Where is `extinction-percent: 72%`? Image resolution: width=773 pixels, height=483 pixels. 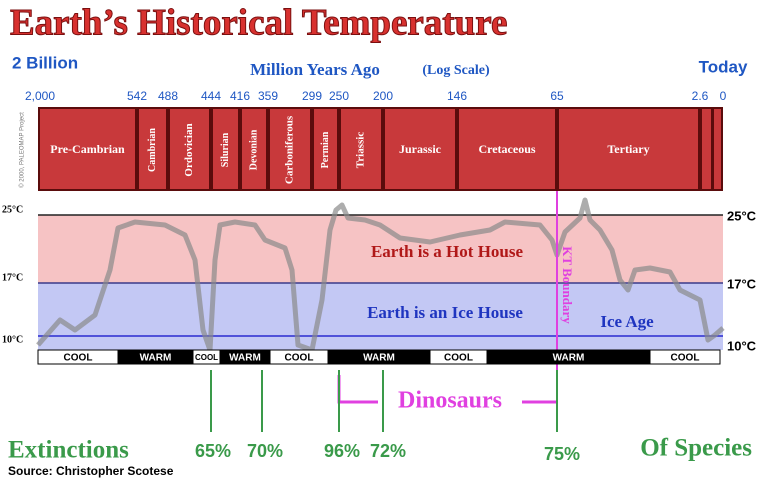 extinction-percent: 72% is located at coordinates (388, 451).